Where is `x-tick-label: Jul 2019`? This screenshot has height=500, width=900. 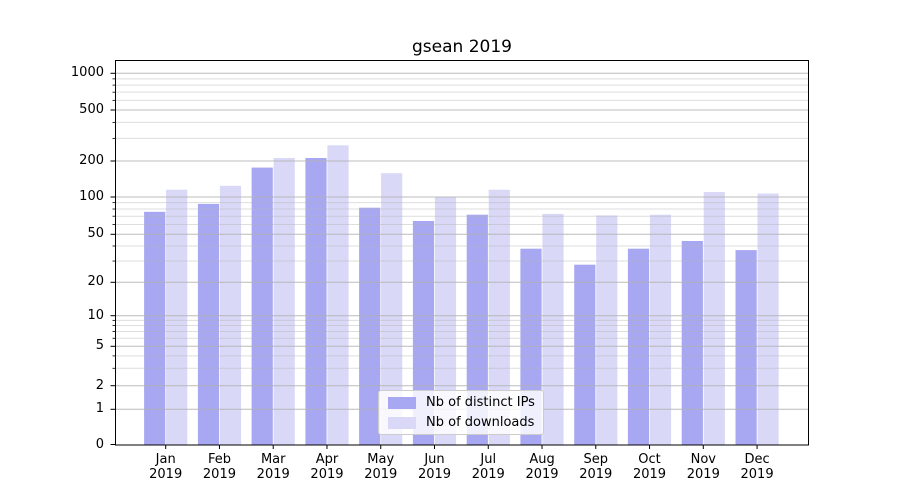 x-tick-label: Jul 2019 is located at coordinates (488, 467).